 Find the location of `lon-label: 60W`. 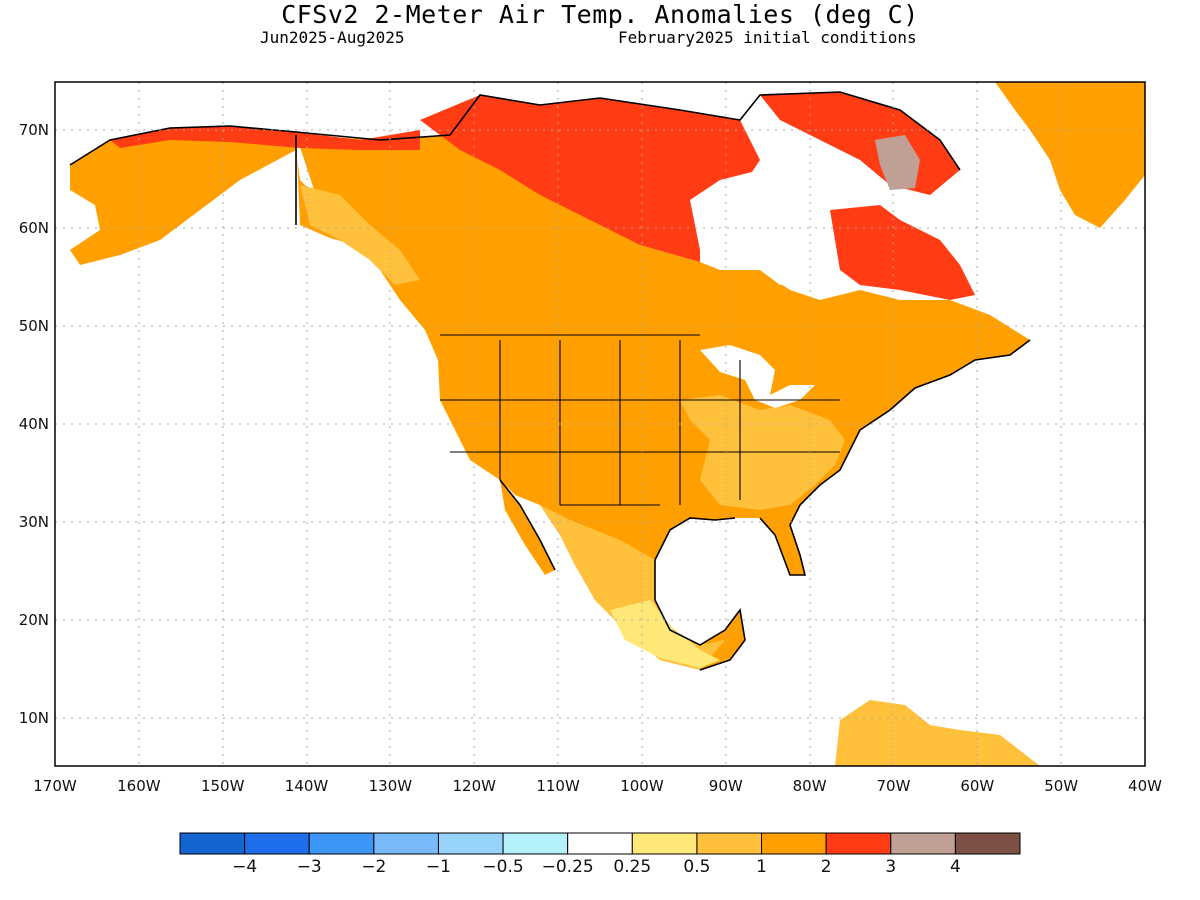

lon-label: 60W is located at coordinates (977, 786).